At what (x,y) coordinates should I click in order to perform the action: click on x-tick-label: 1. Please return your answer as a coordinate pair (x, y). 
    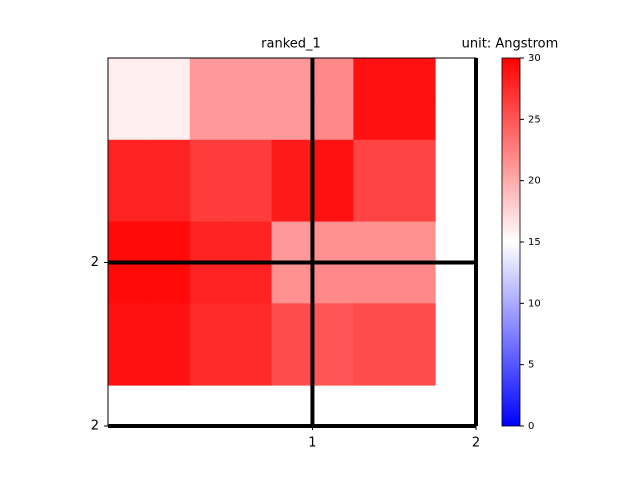
    Looking at the image, I should click on (312, 443).